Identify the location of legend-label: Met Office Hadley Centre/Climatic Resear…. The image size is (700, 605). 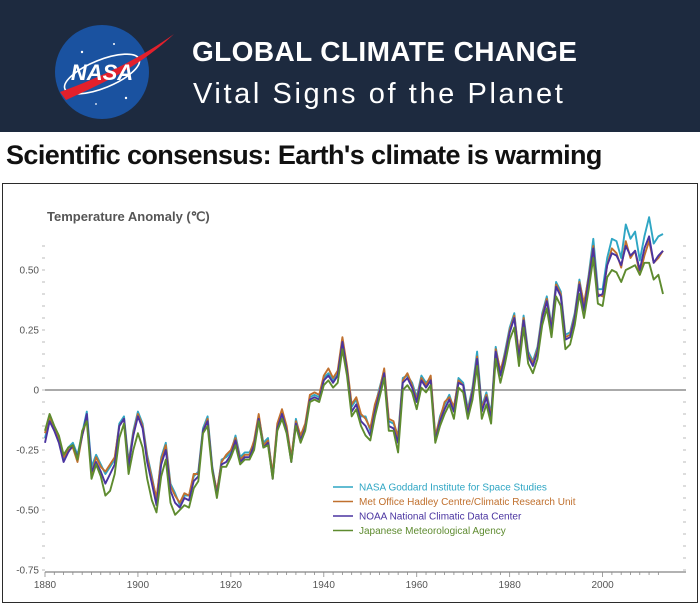
(467, 502).